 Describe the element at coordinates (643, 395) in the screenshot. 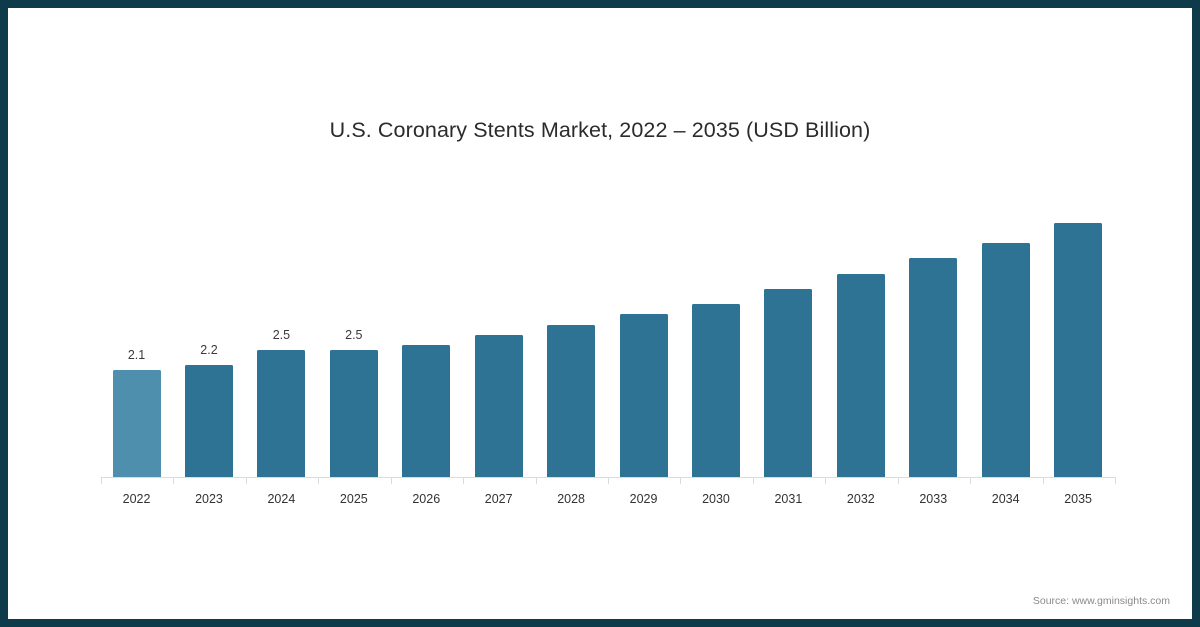

I see `bar-2029` at that location.